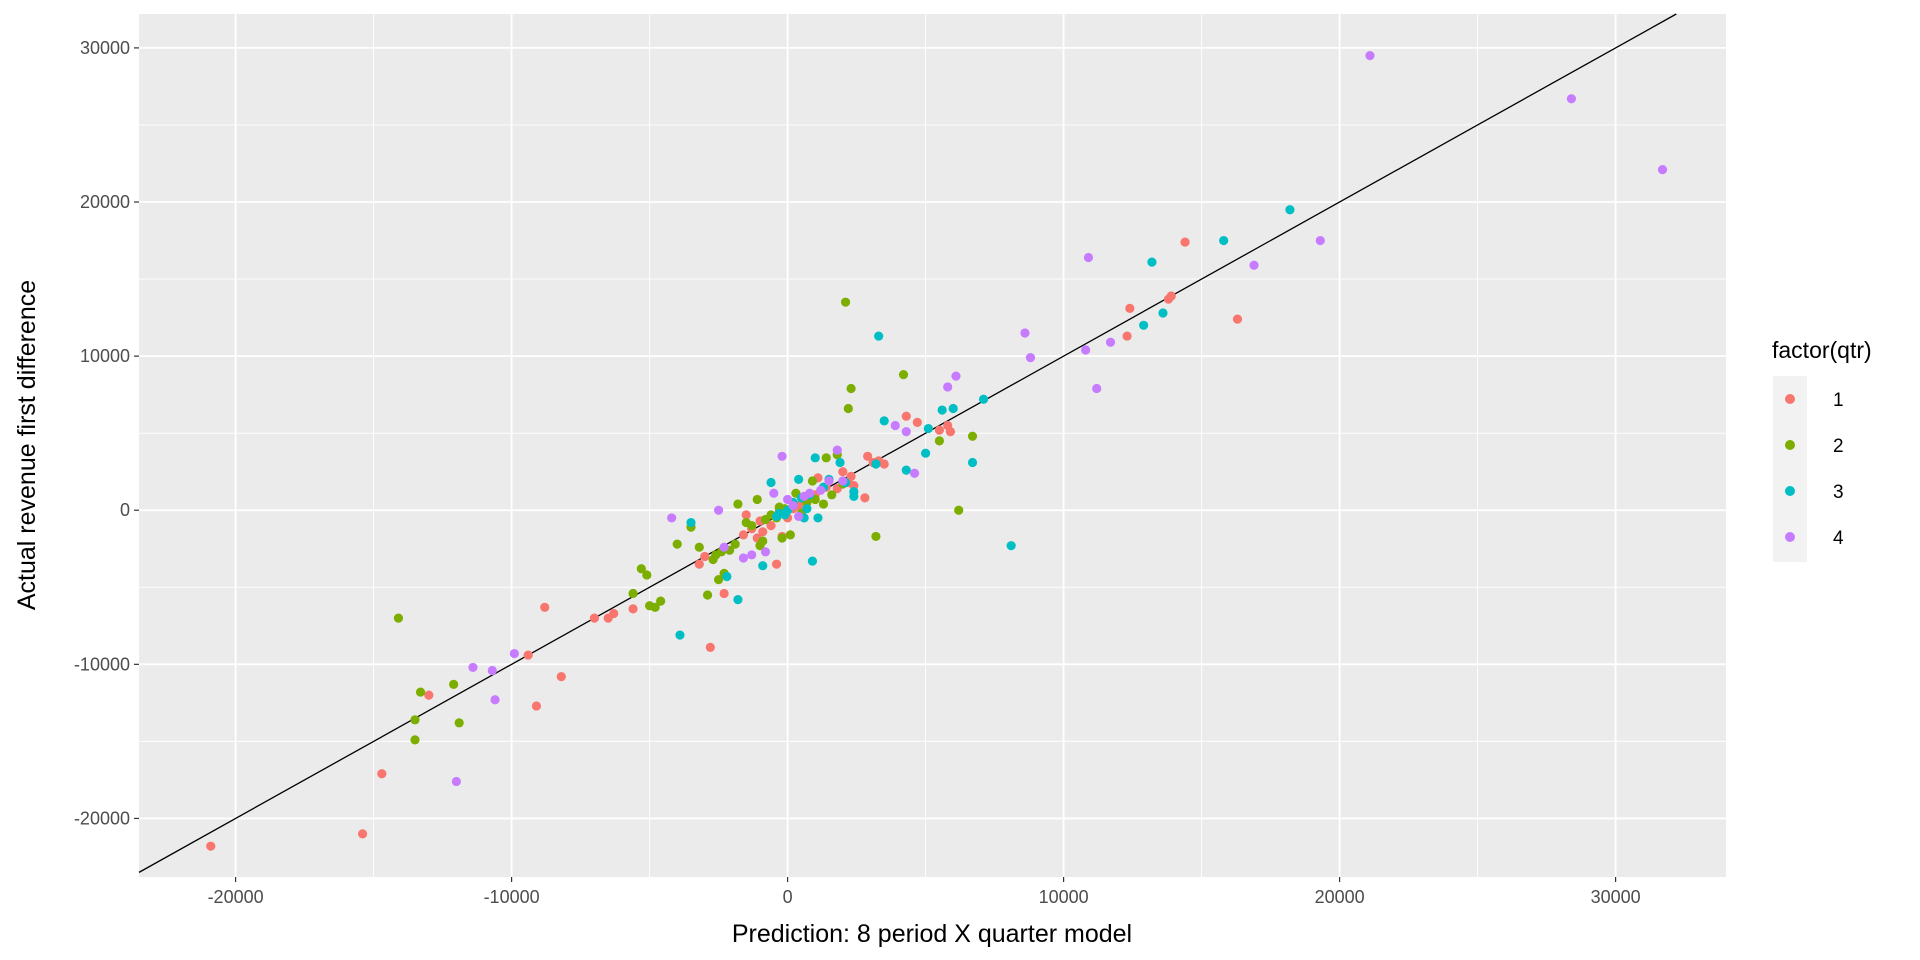 This screenshot has width=1920, height=960. Describe the element at coordinates (1838, 400) in the screenshot. I see `legend-label-1: 1` at that location.